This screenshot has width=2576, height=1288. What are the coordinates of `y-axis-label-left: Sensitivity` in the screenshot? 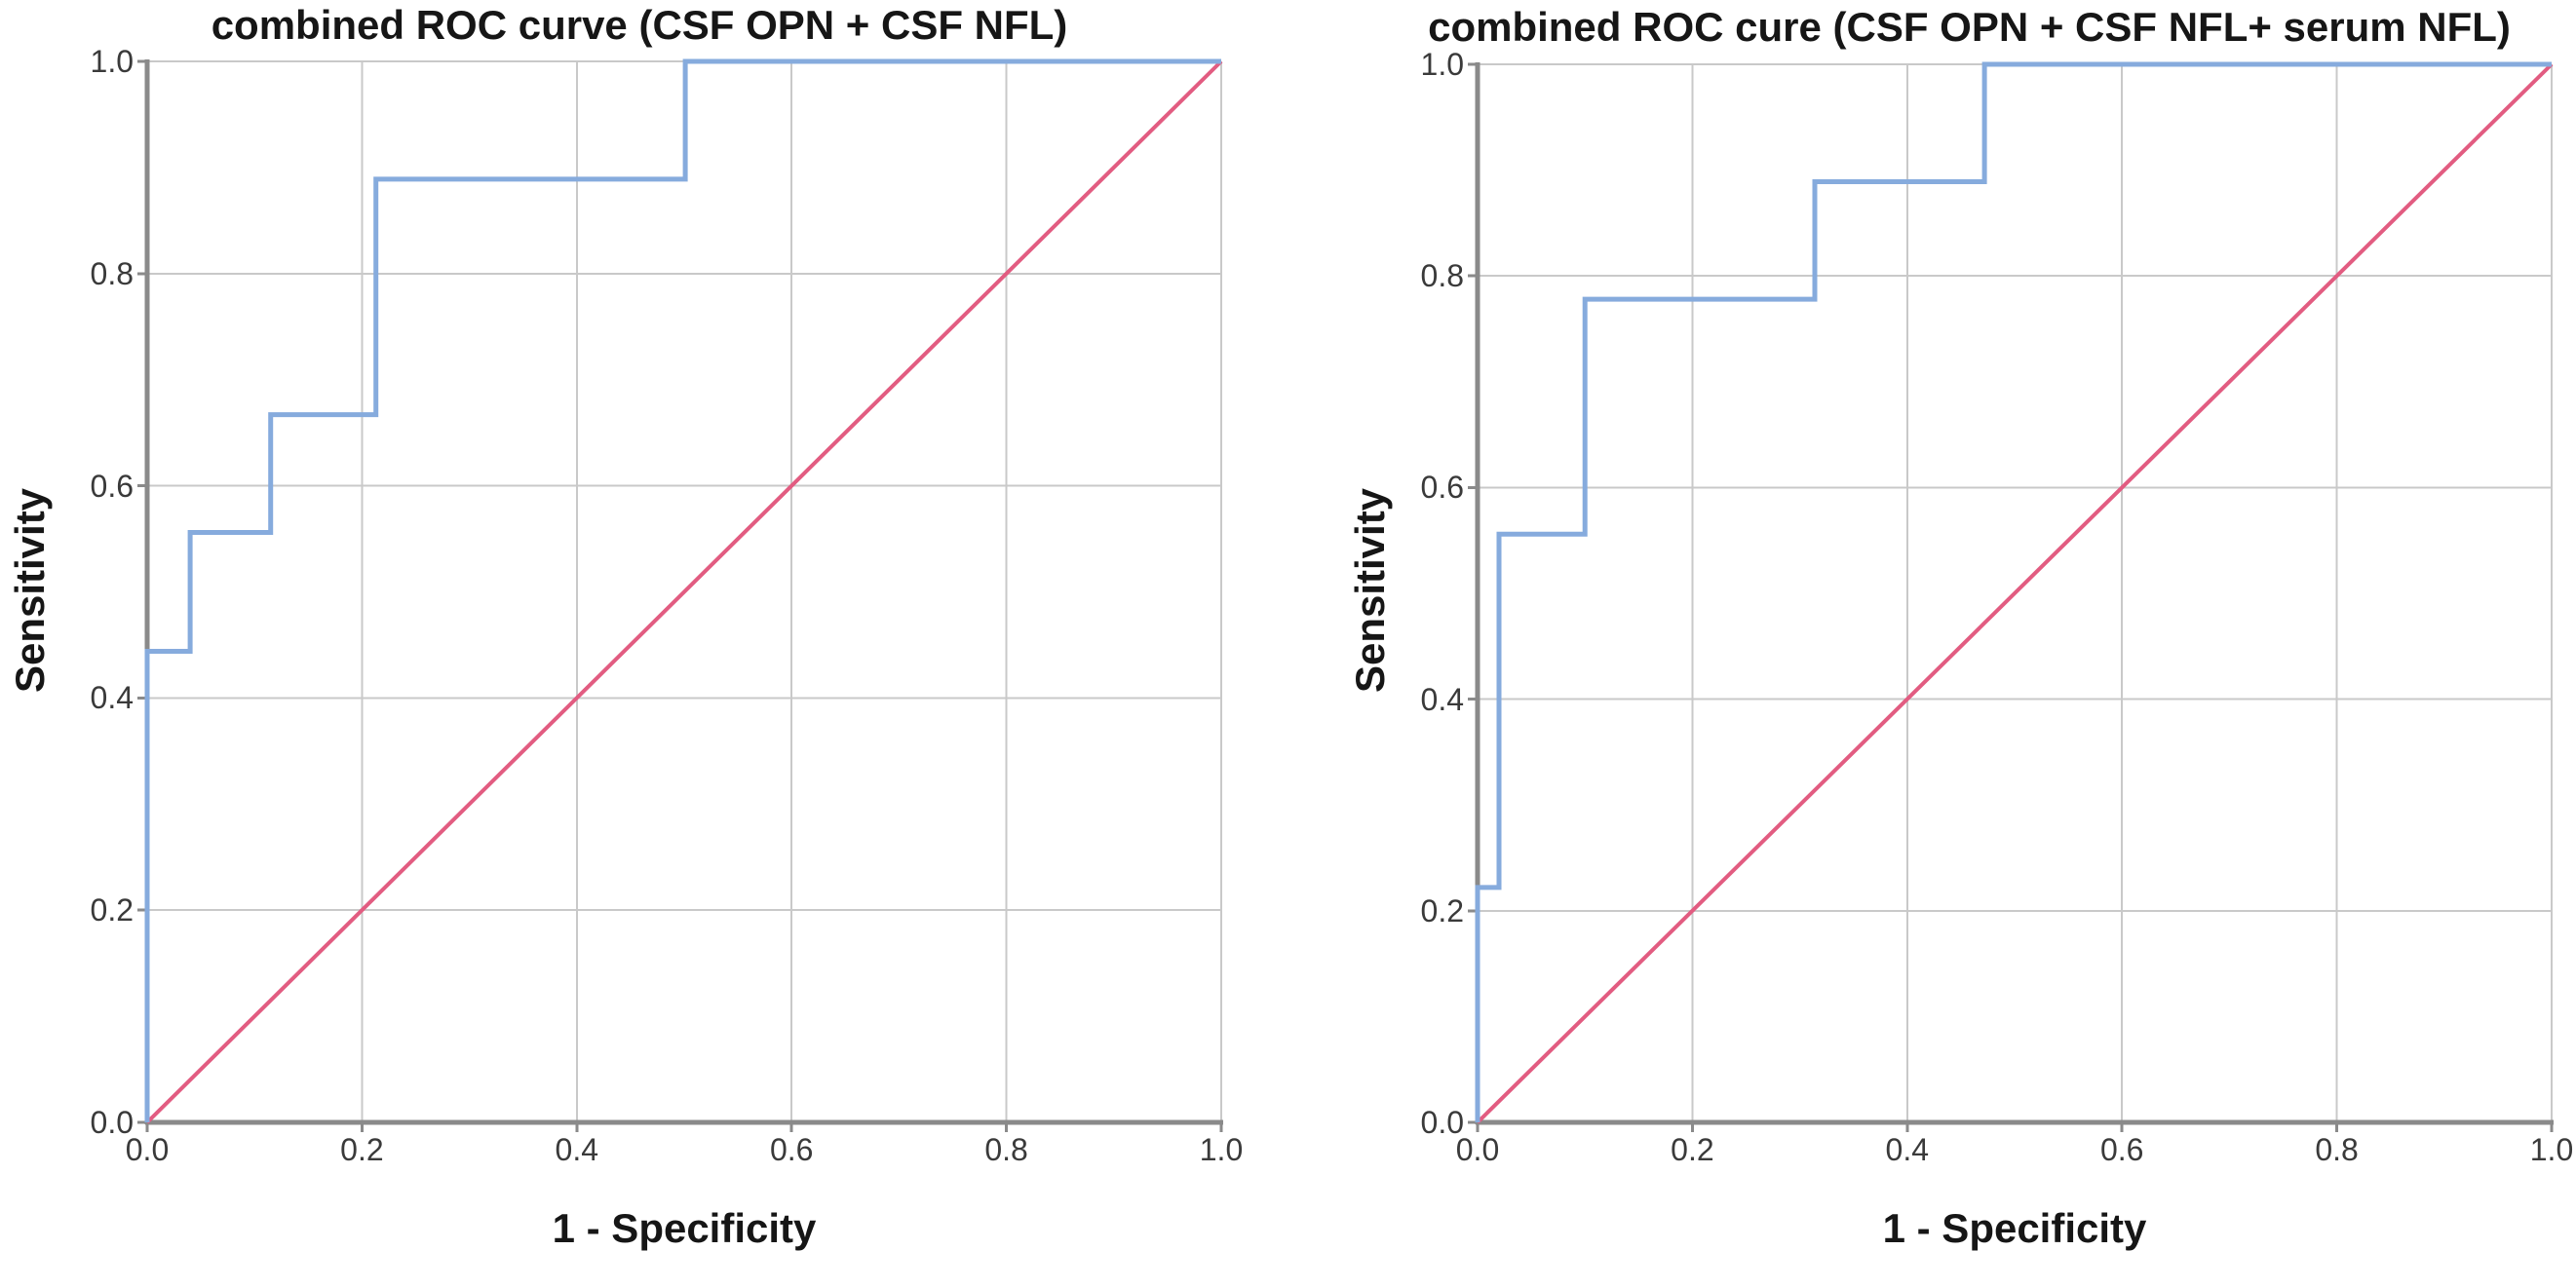 It's located at (30, 590).